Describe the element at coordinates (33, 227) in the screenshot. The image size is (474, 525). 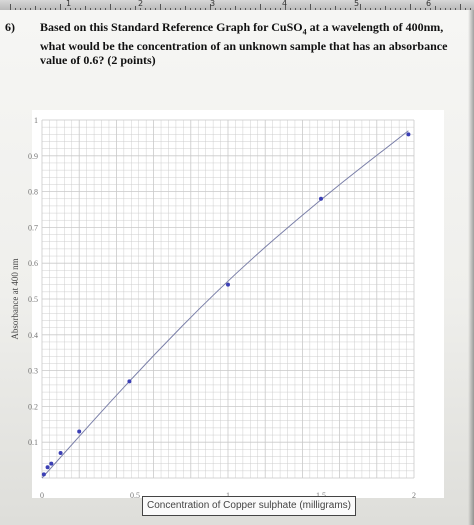
I see `y-tick-label: 0.7` at that location.